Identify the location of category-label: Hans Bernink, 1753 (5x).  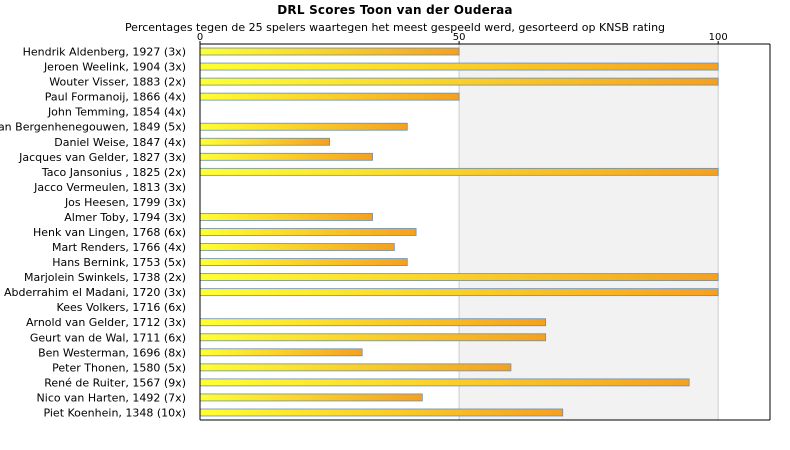
(119, 262).